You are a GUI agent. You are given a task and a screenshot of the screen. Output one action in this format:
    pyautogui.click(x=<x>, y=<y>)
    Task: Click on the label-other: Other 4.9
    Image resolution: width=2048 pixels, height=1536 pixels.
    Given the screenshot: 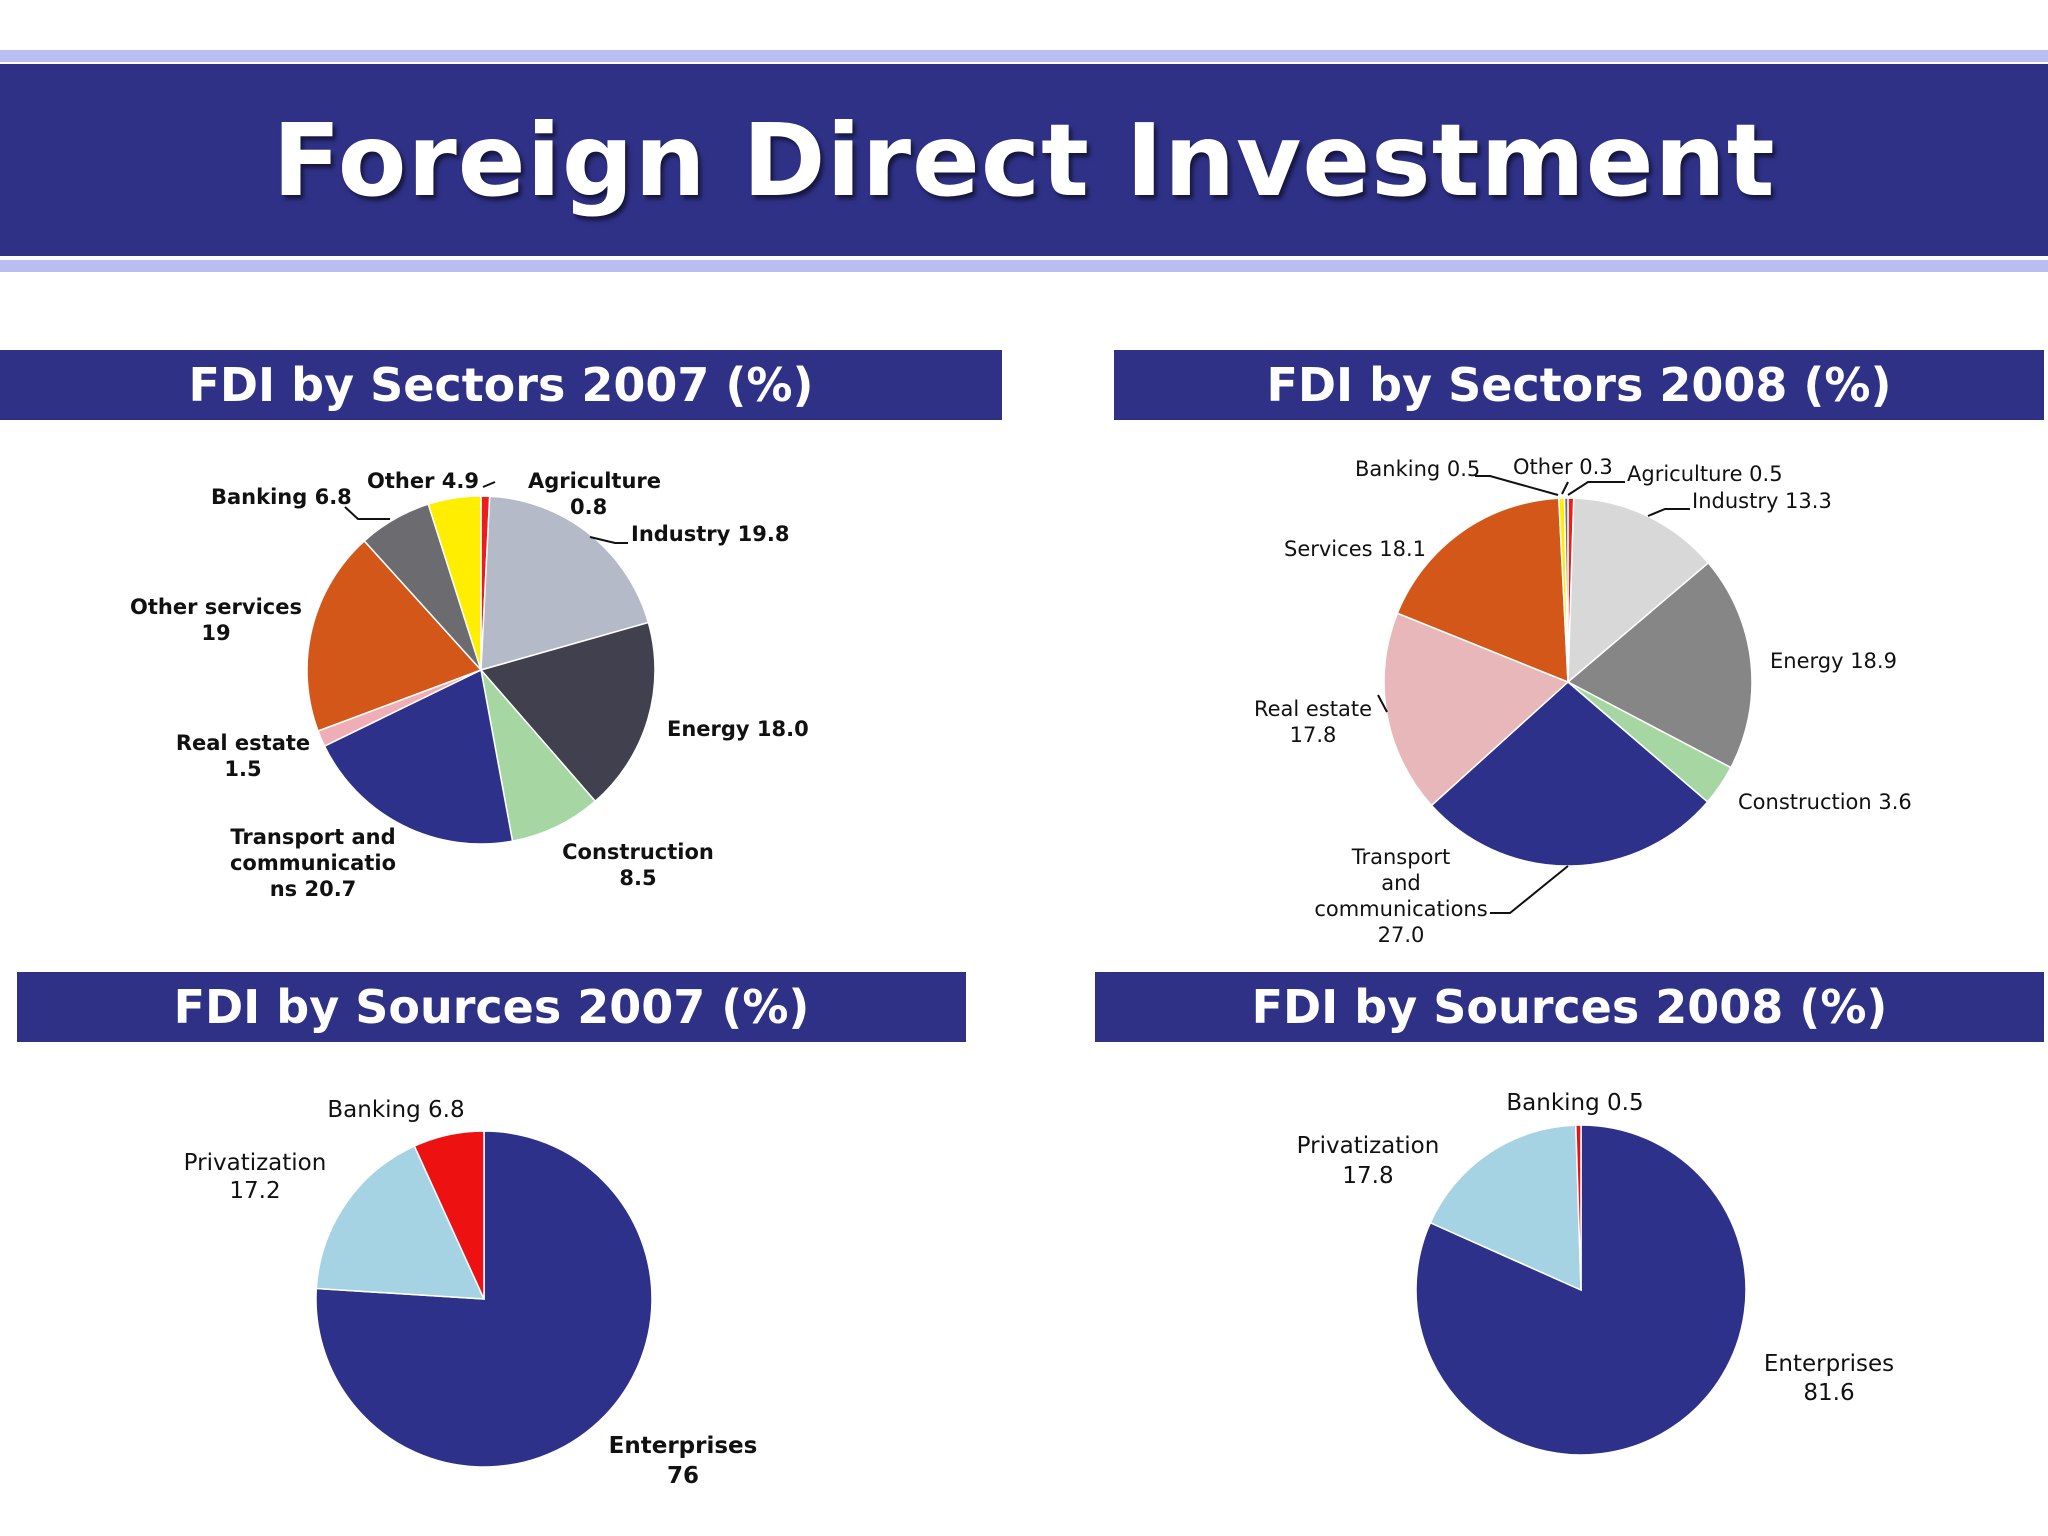 What is the action you would take?
    pyautogui.click(x=423, y=481)
    